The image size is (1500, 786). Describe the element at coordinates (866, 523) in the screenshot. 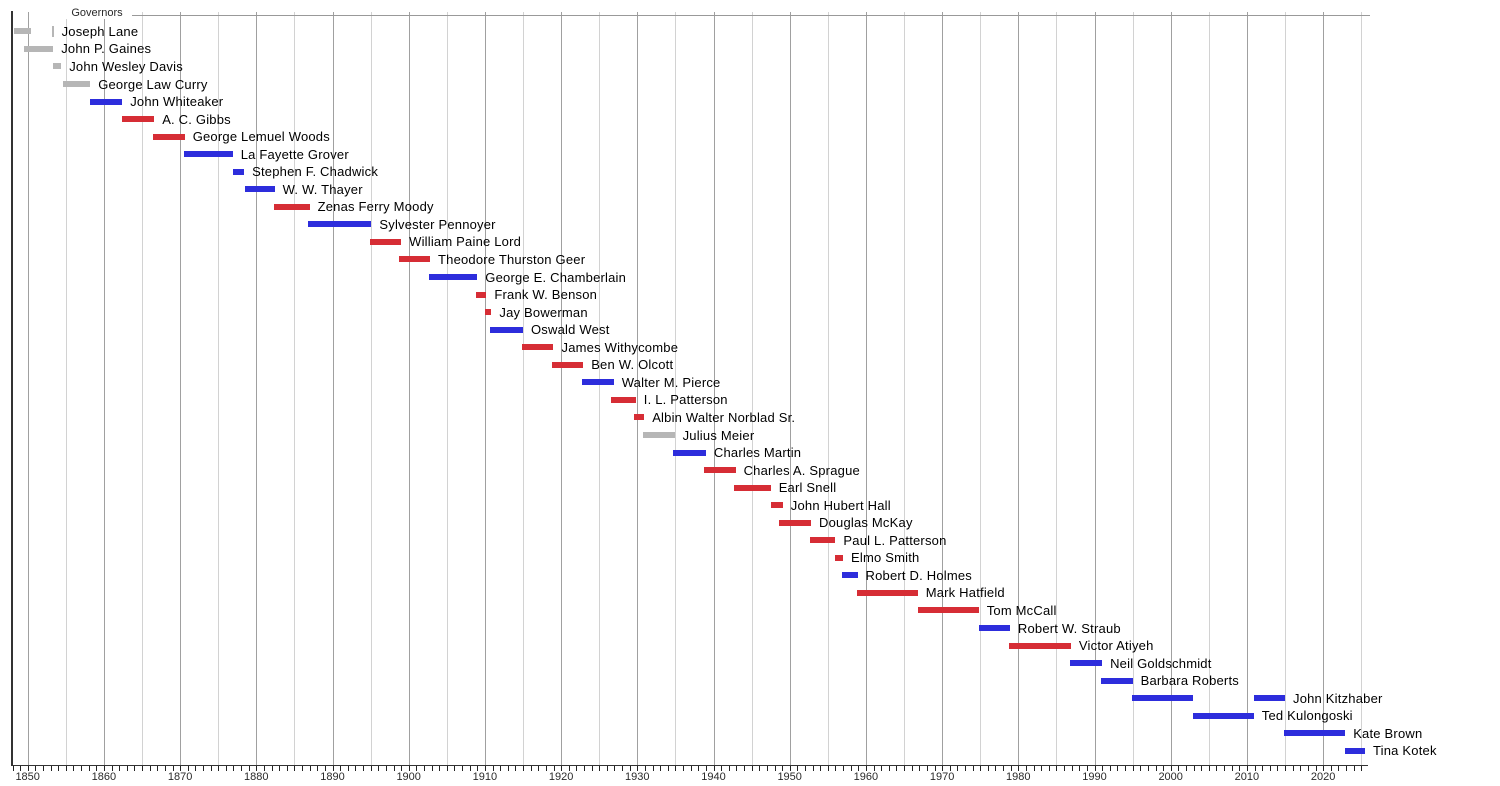

I see `governor-label: Douglas McKay` at that location.